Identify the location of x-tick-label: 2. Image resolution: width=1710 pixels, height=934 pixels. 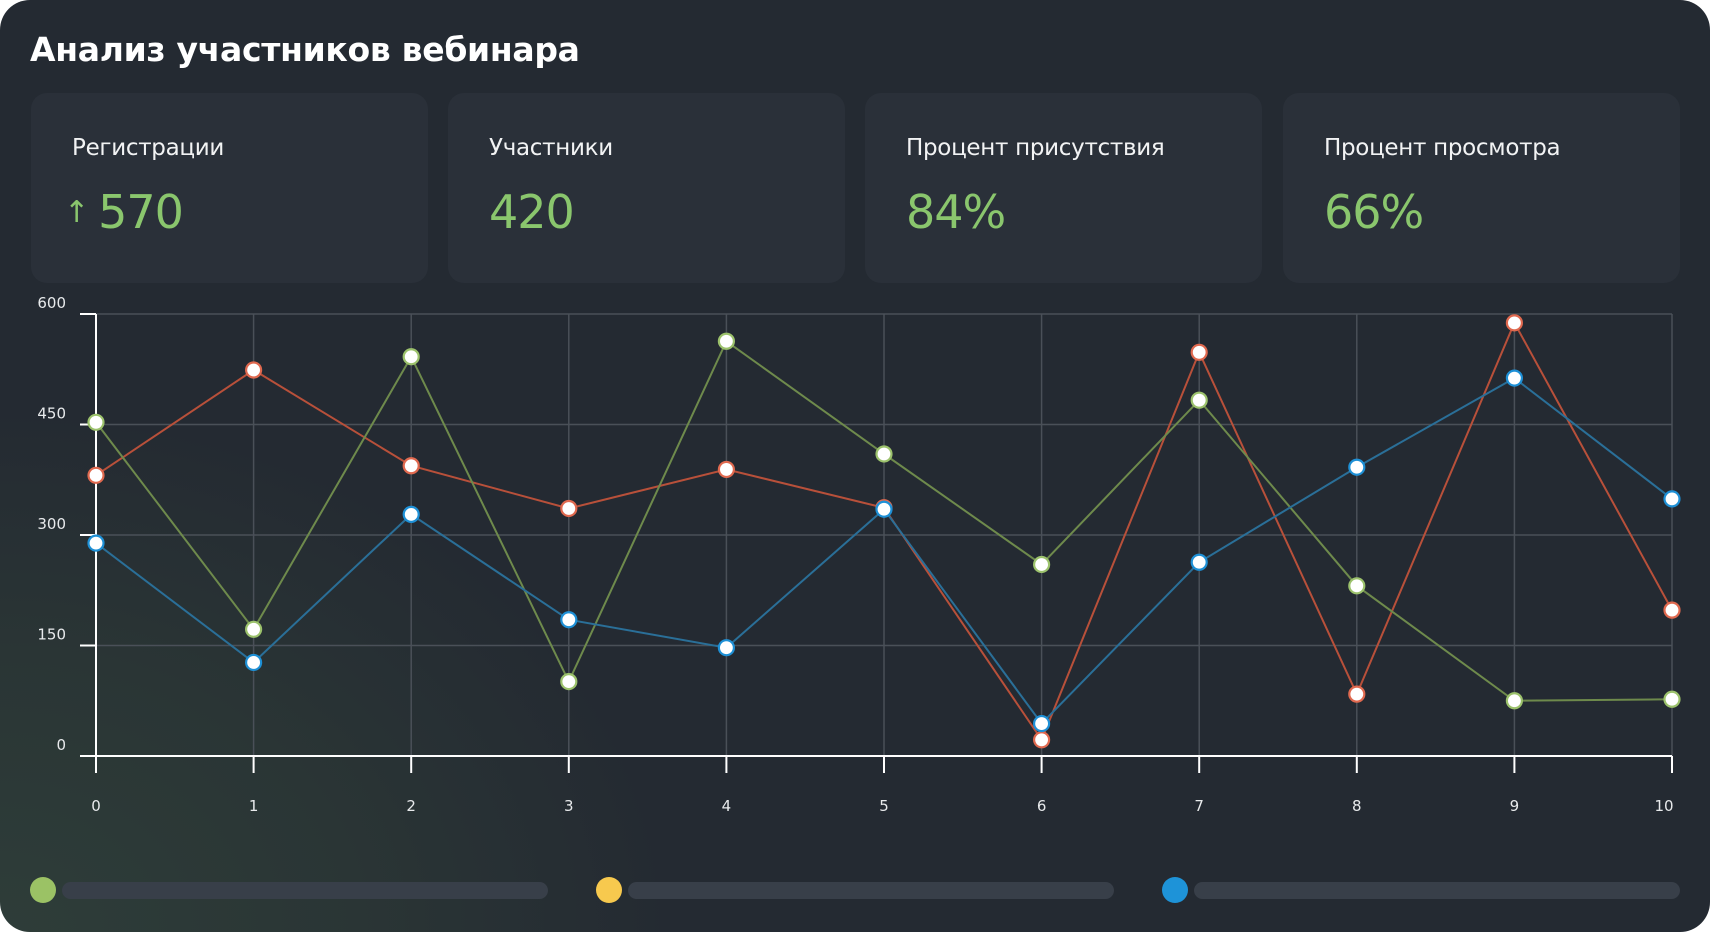
(411, 806).